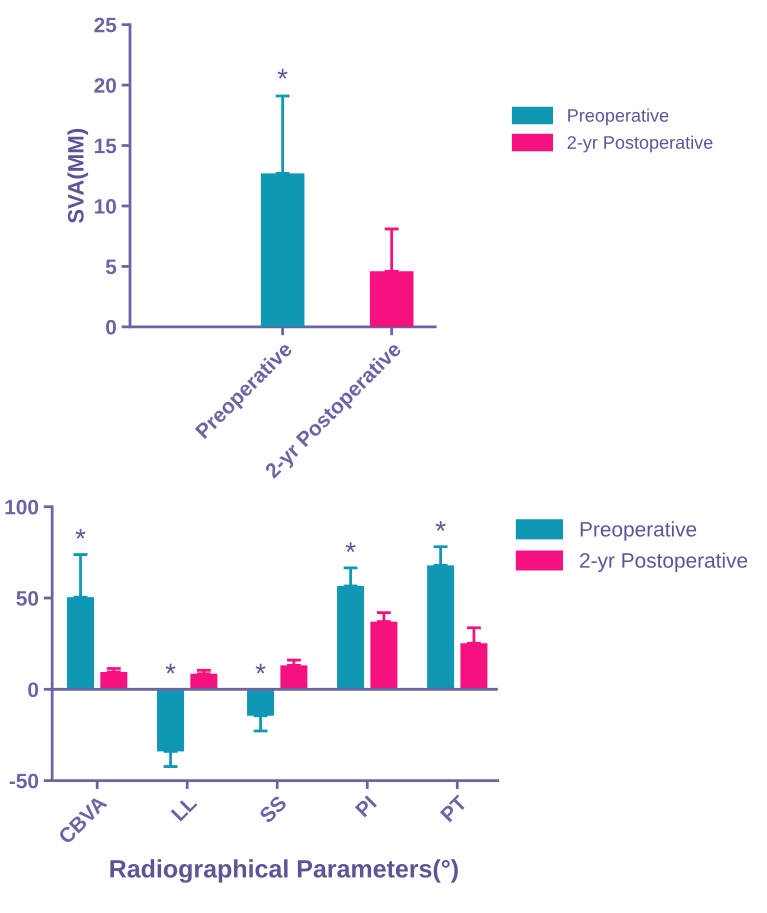 The width and height of the screenshot is (767, 913). What do you see at coordinates (22, 507) in the screenshot?
I see `y-tick-label: 100` at bounding box center [22, 507].